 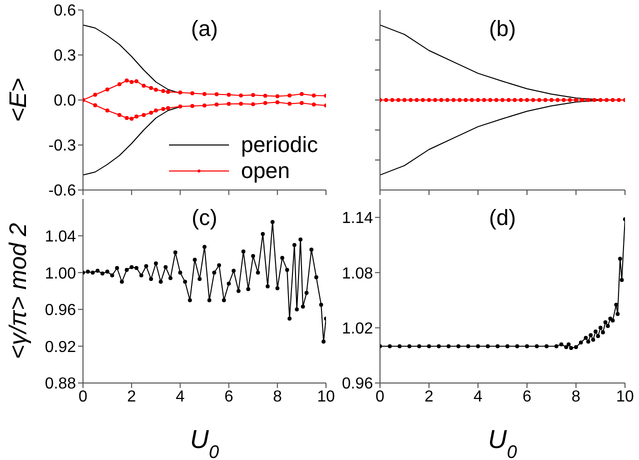 What do you see at coordinates (60, 347) in the screenshot?
I see `y-tick-label: 0.92` at bounding box center [60, 347].